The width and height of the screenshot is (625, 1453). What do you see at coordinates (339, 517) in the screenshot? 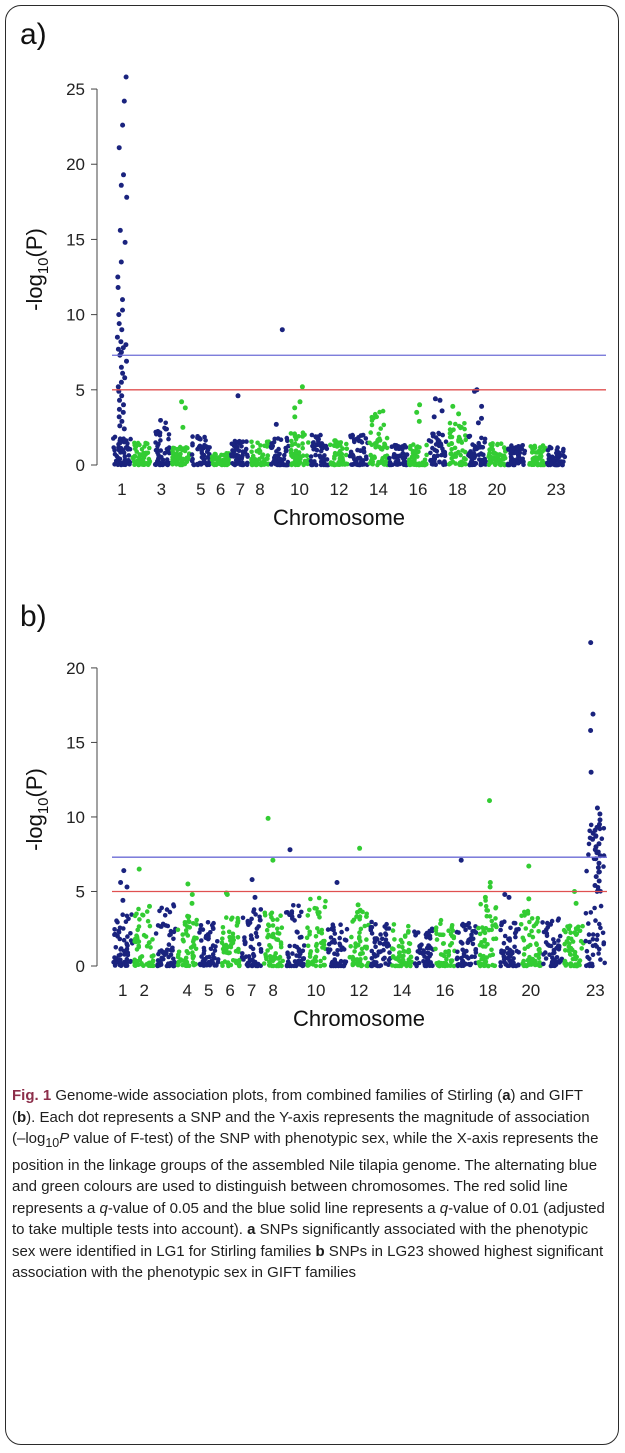
I see `x-axis-title: Chromosome` at bounding box center [339, 517].